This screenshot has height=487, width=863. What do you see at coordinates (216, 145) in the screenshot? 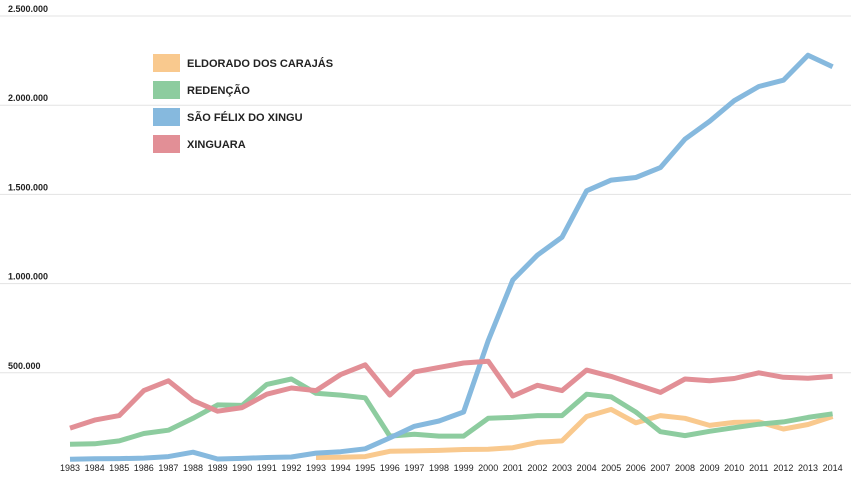
I see `legend-label: XINGUARA` at bounding box center [216, 145].